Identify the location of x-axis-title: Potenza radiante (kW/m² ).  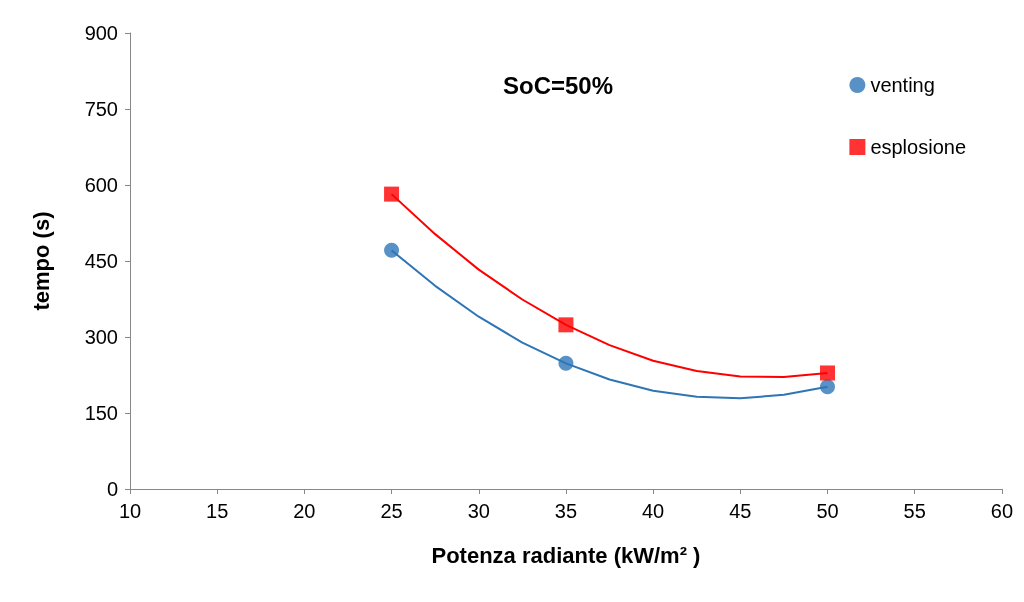
(566, 555).